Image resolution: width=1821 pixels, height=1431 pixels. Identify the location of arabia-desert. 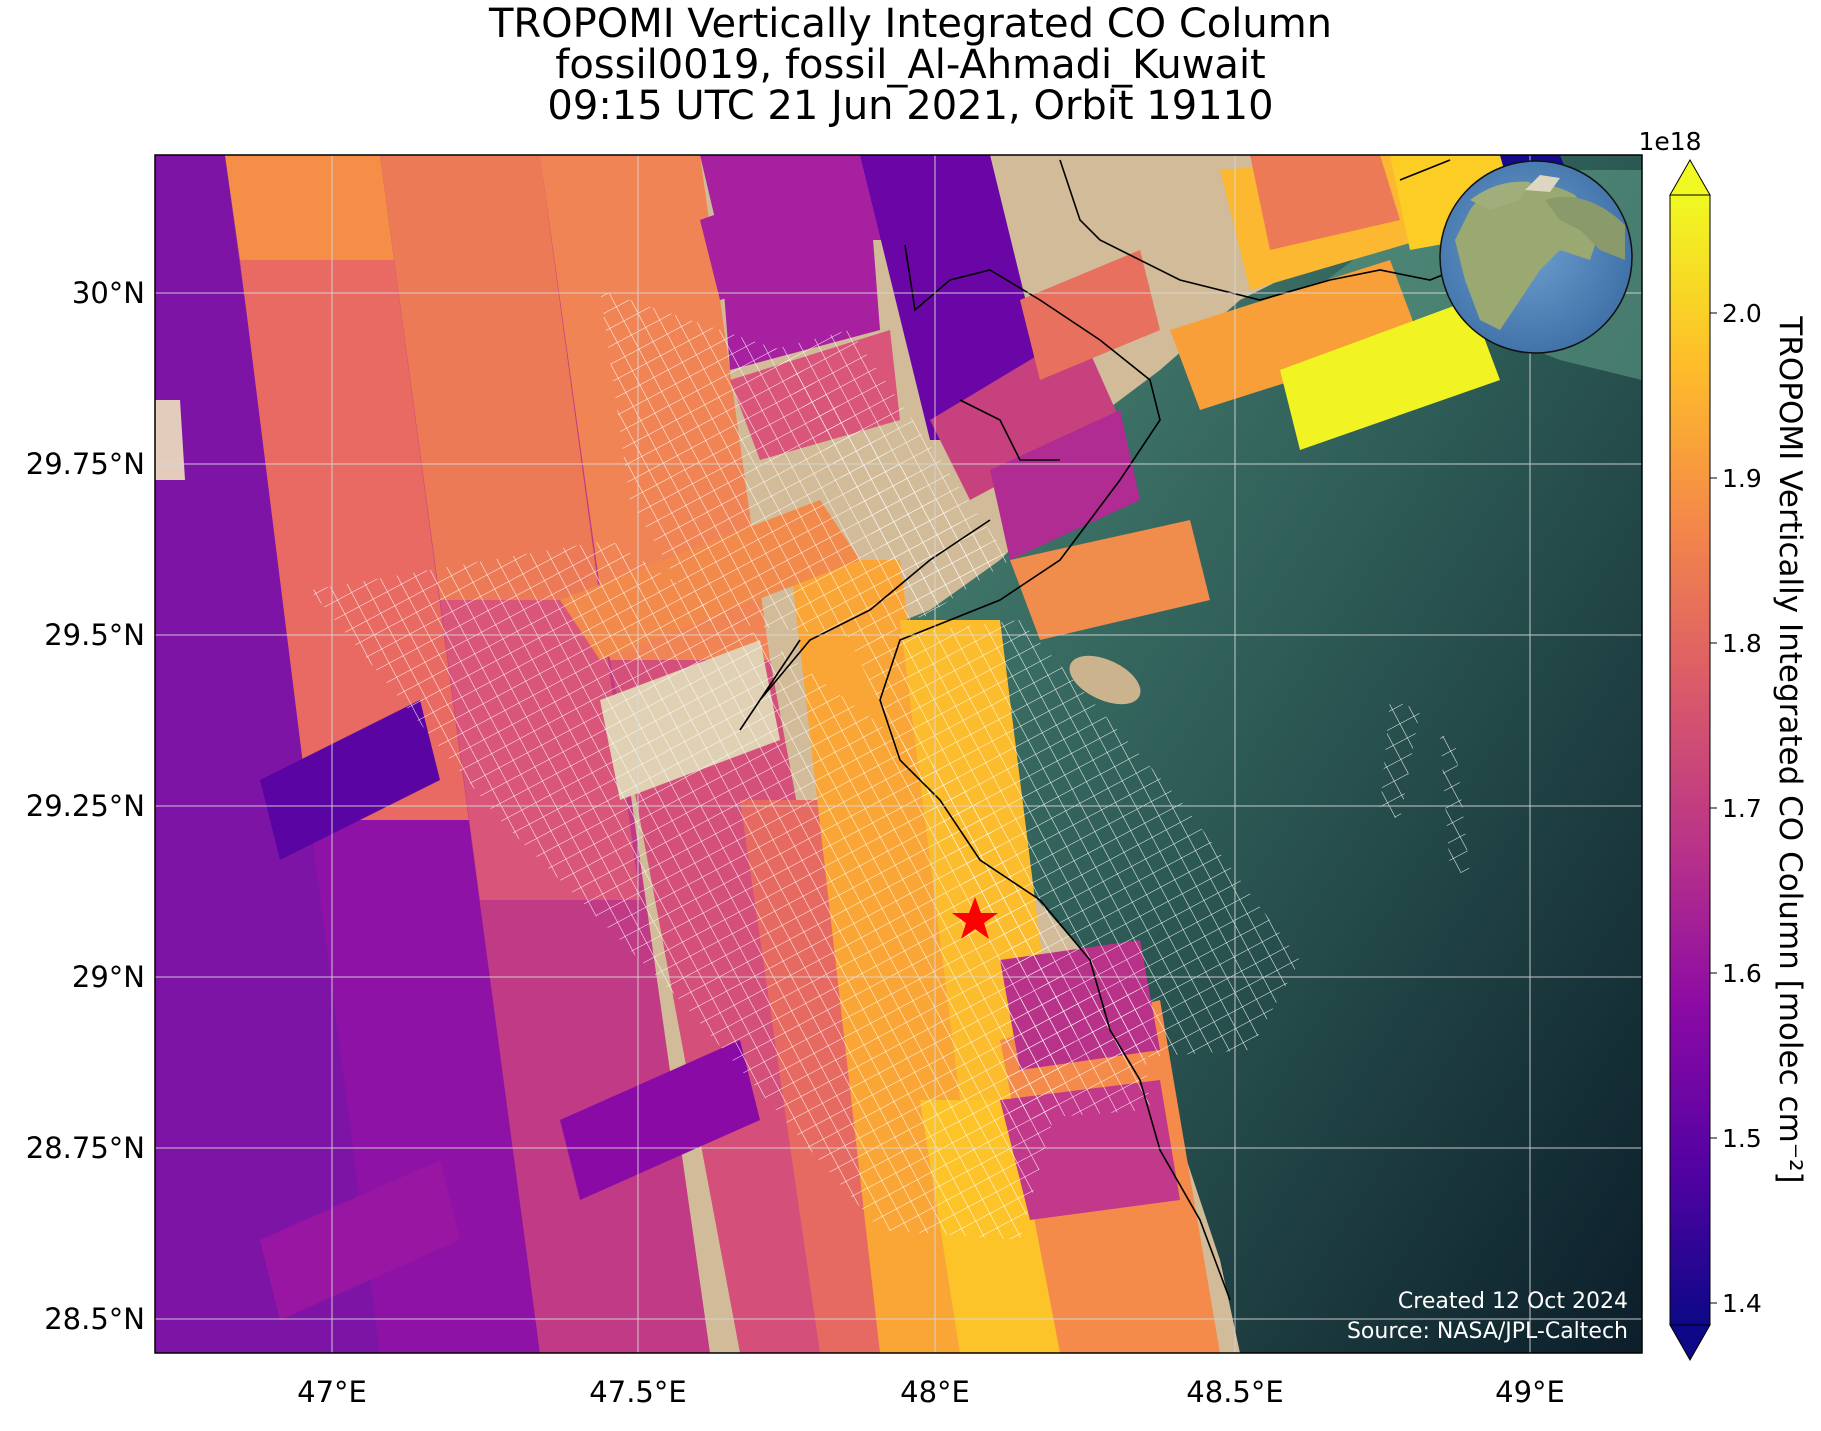
(1542, 183).